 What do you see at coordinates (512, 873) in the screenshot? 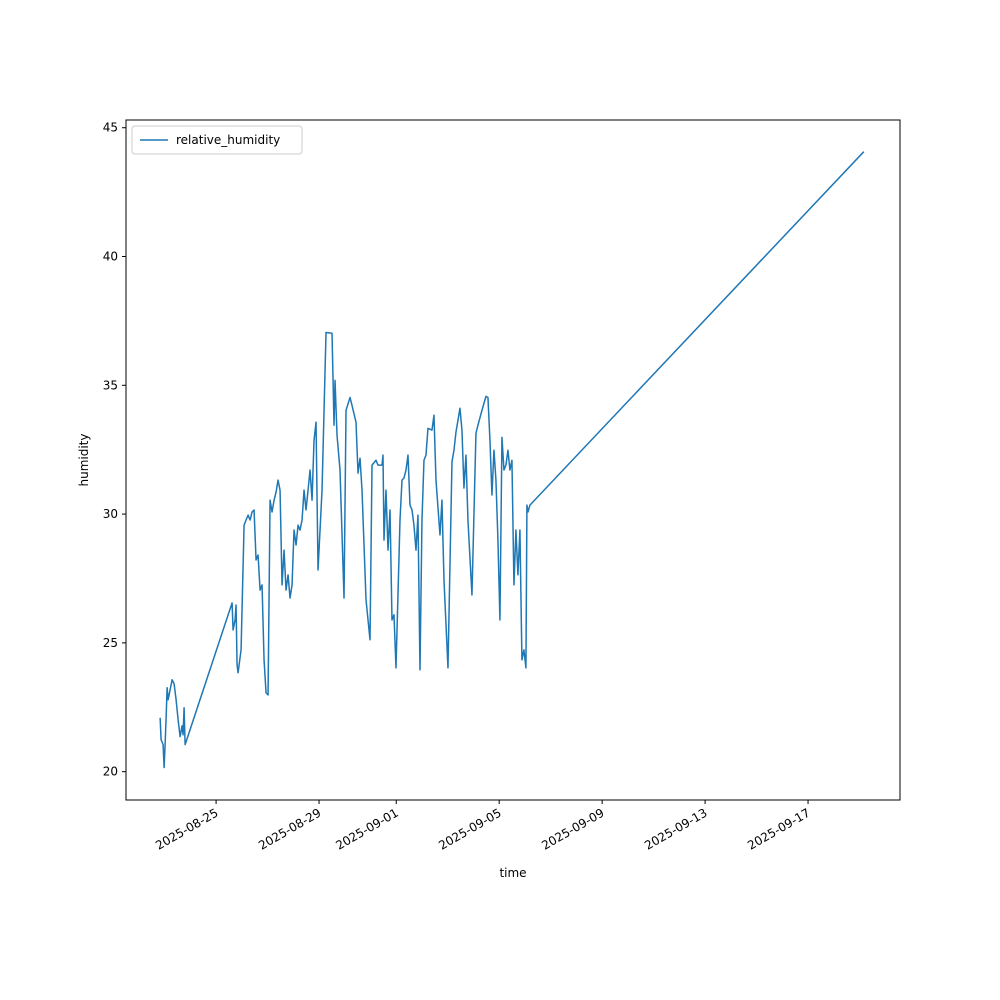
I see `x-axis-label: time` at bounding box center [512, 873].